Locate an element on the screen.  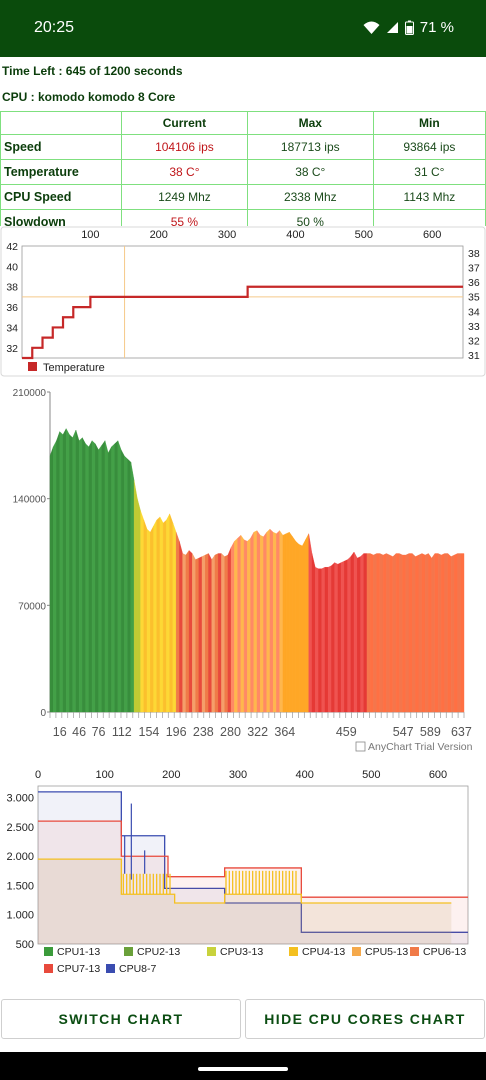
time-left: Time Left : 645 of 1200 seconds is located at coordinates (92, 71).